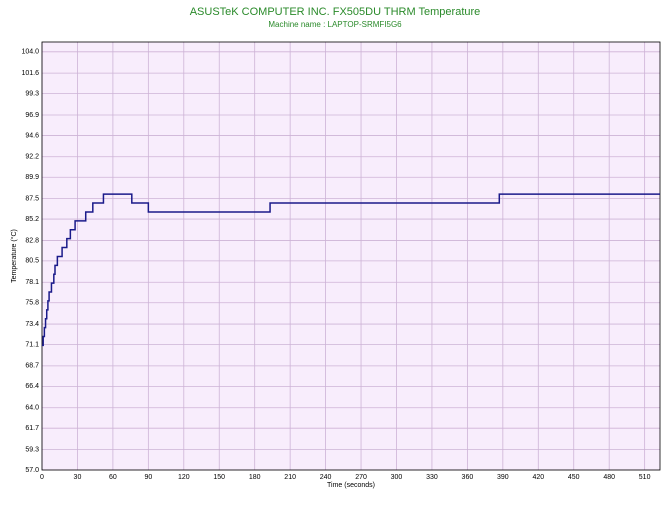 The width and height of the screenshot is (670, 507). I want to click on y-tick-label: 64.0, so click(32, 408).